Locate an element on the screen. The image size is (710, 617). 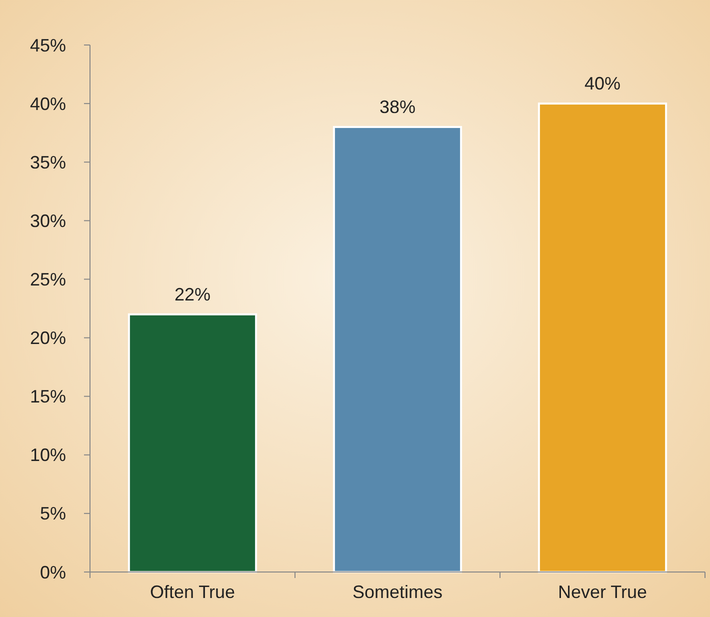
y-tick-label: 10% is located at coordinates (48, 455).